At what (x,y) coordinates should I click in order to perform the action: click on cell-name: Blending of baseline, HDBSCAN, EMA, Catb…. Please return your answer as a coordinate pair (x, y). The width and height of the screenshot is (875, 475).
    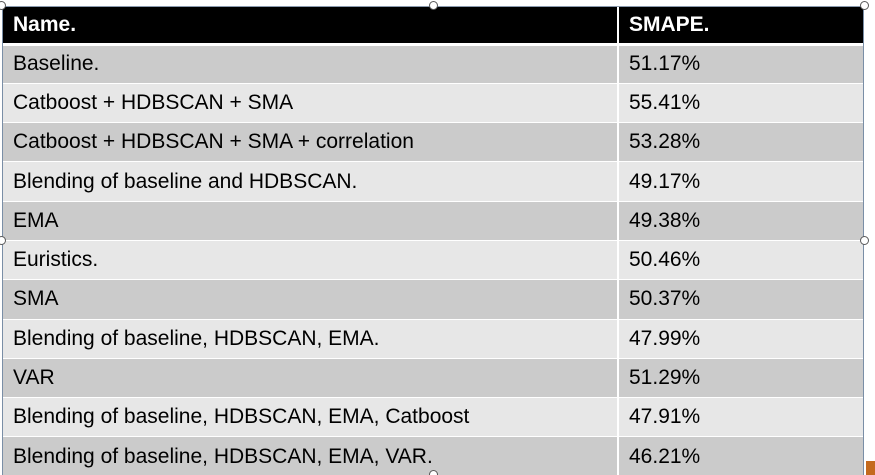
    Looking at the image, I should click on (311, 417).